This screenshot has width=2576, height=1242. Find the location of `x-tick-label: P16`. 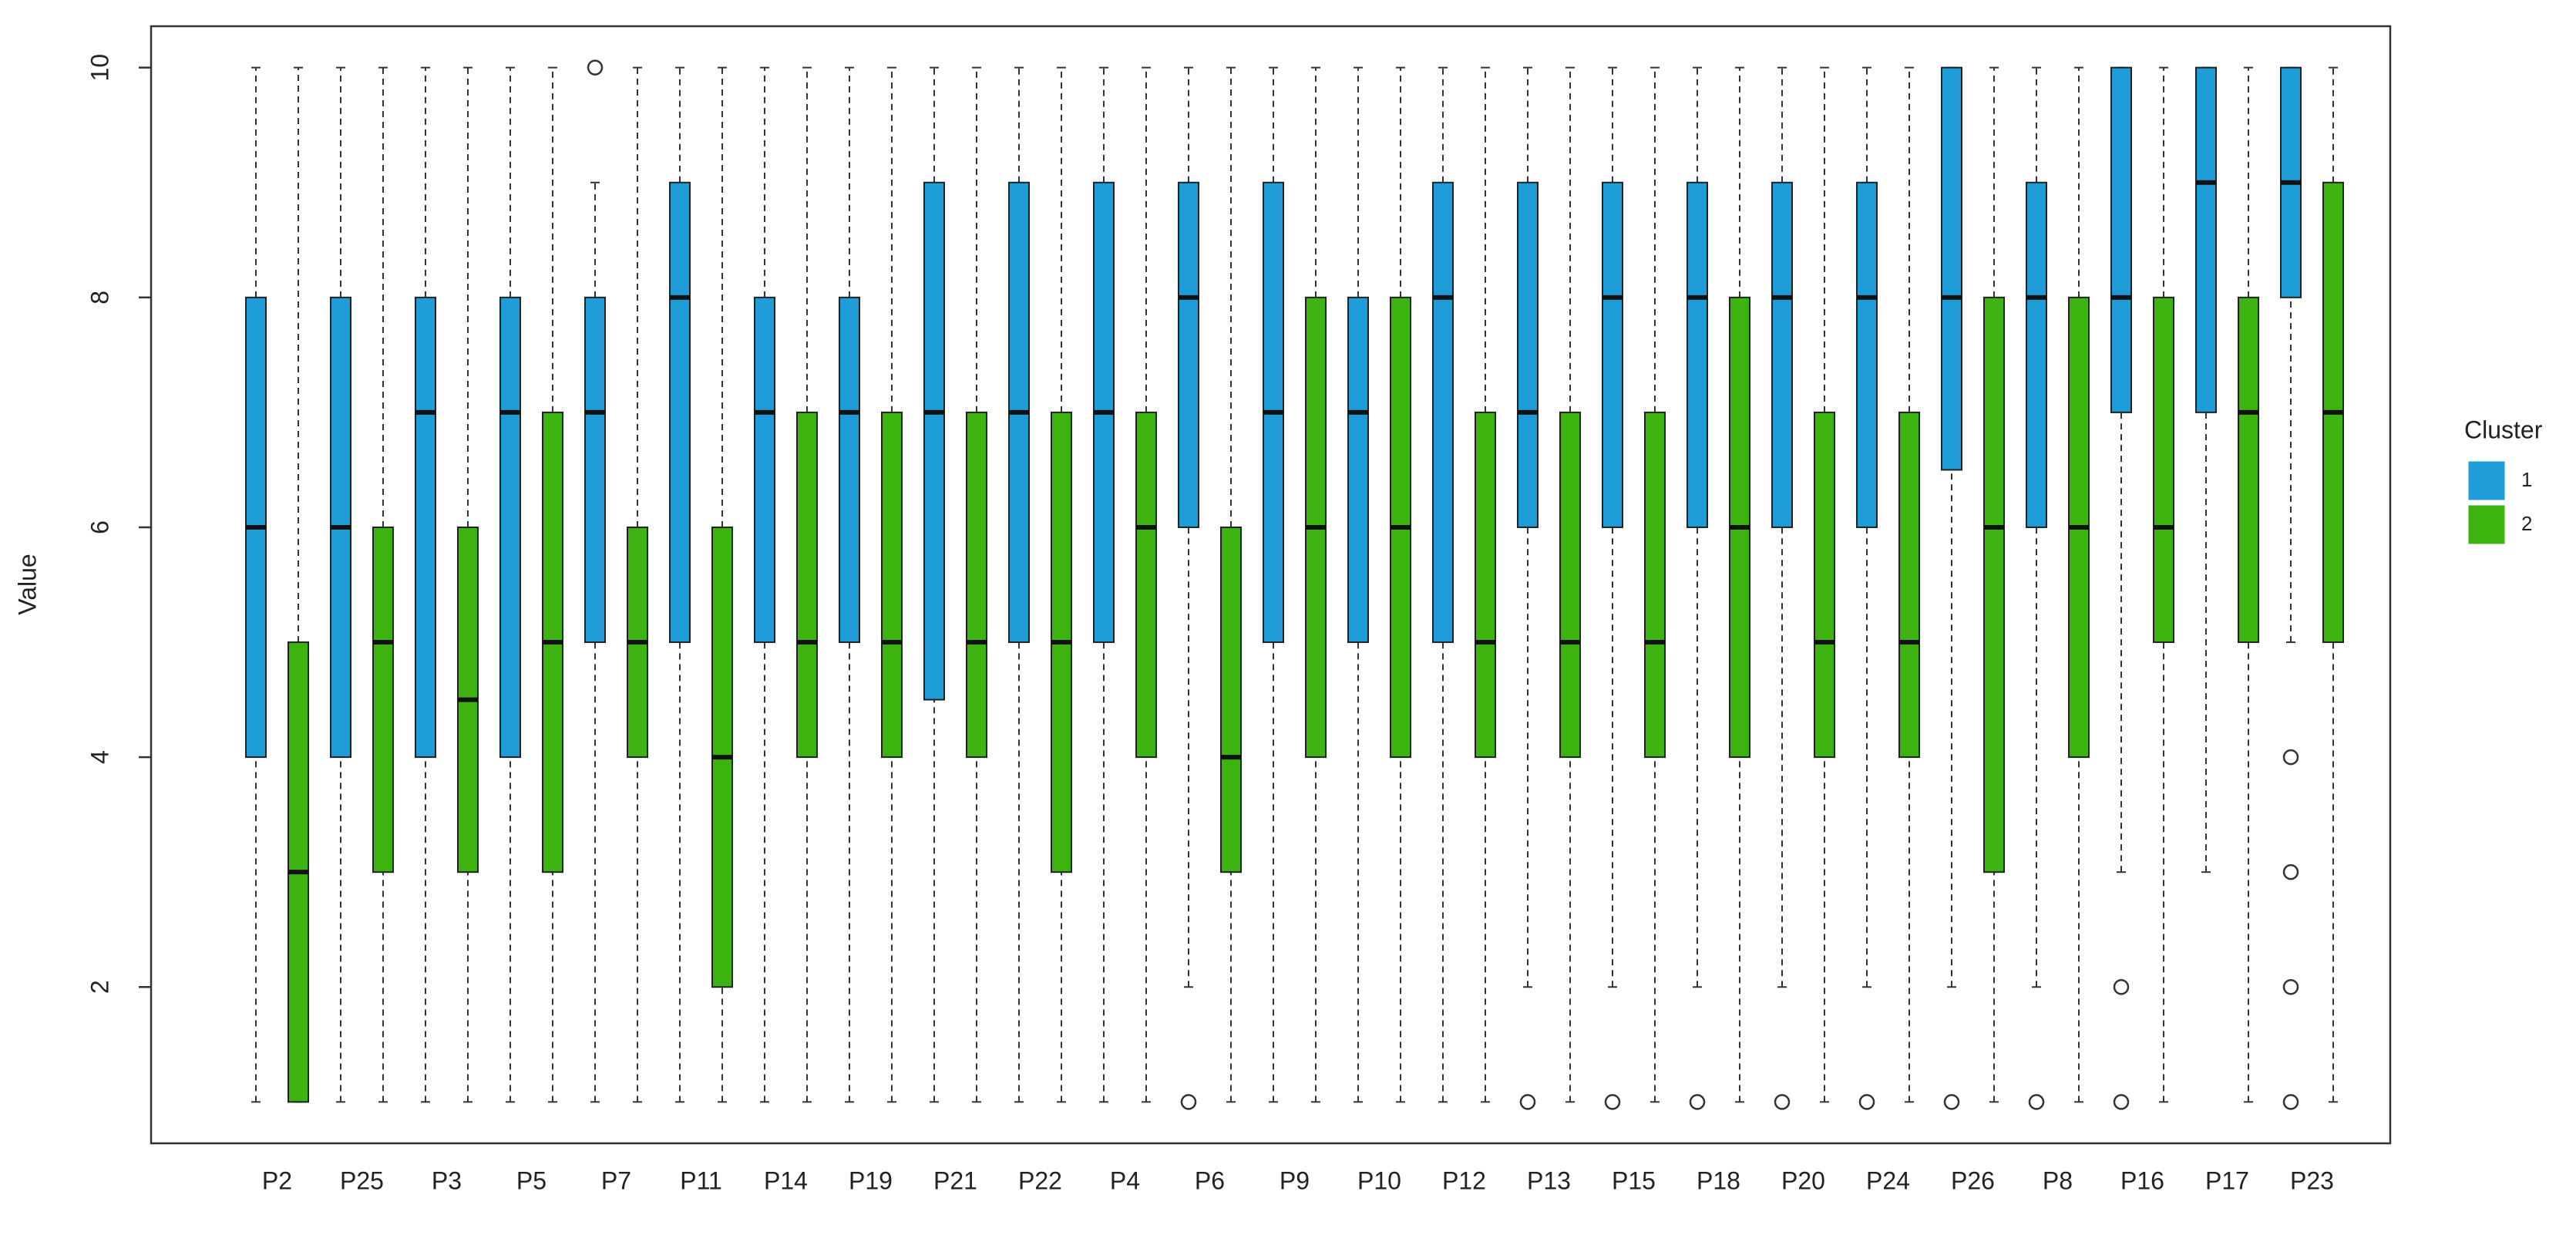

x-tick-label: P16 is located at coordinates (2142, 1180).